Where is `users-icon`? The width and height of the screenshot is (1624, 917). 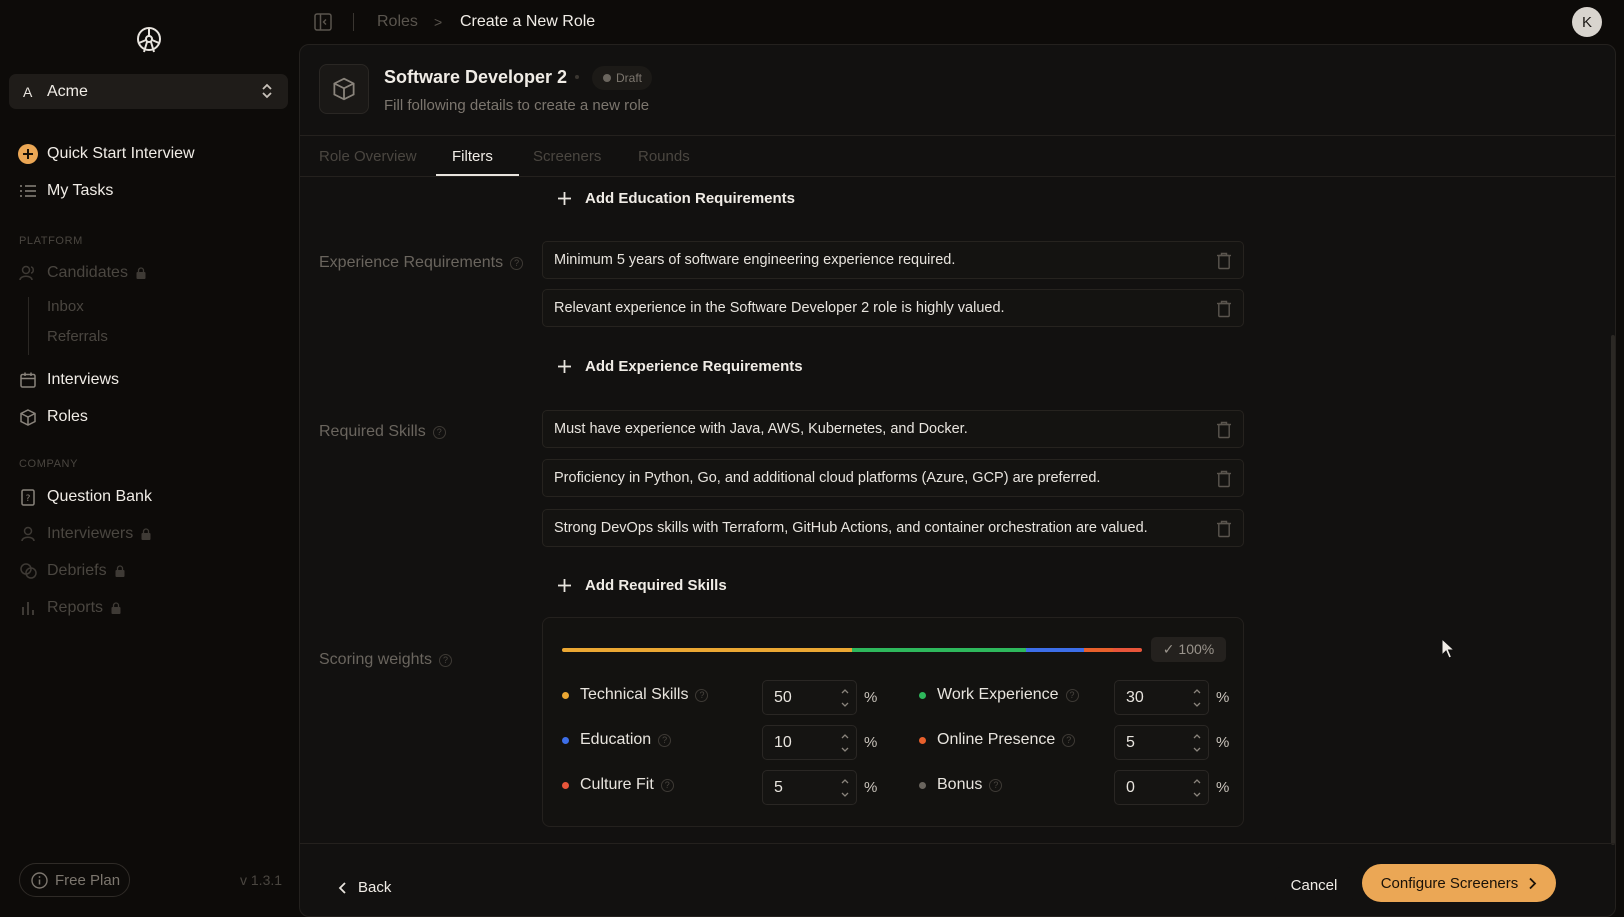 users-icon is located at coordinates (28, 273).